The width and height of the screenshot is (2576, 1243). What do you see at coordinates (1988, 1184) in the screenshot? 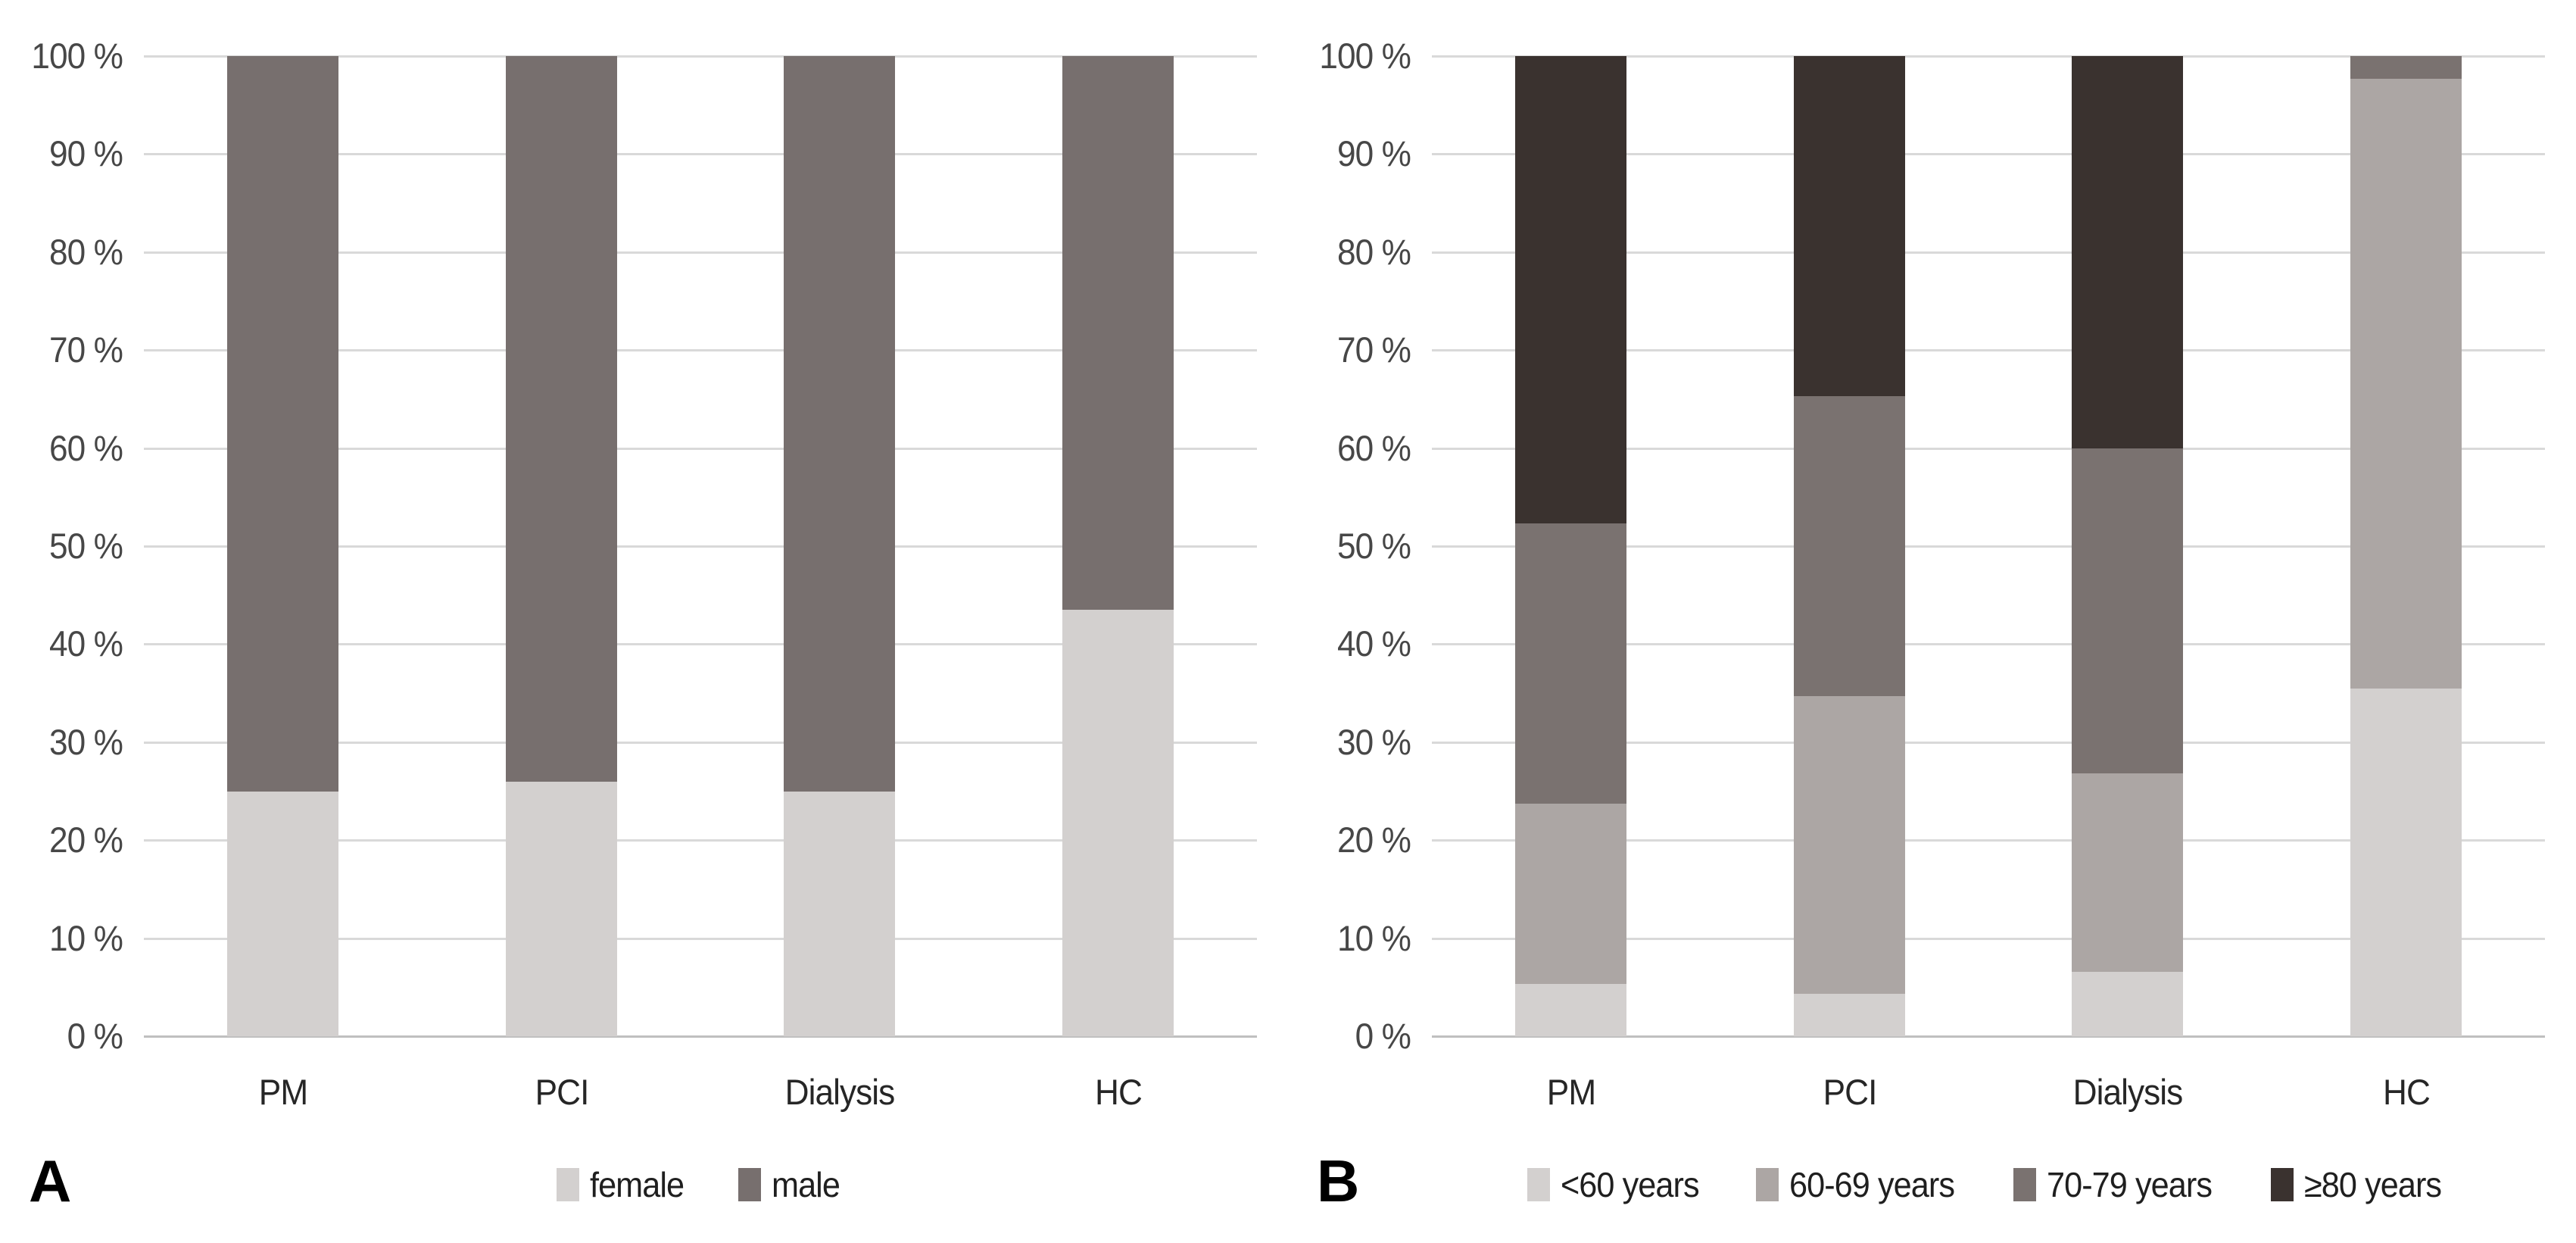
I see `legend-b: <60 years 60-69 years 70-79 years ≥80 years` at bounding box center [1988, 1184].